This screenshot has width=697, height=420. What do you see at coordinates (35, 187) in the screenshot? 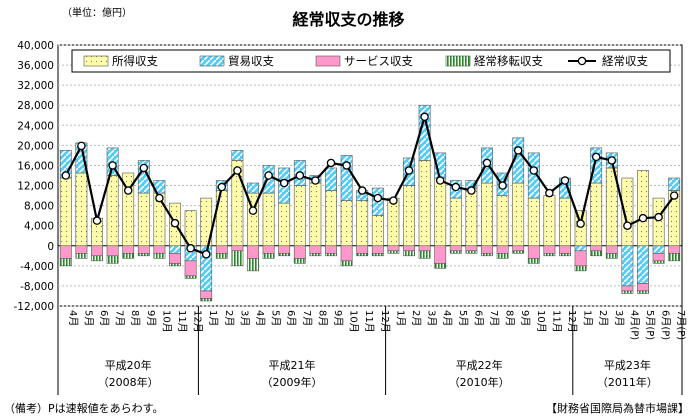
I see `y-tick-label: 12,000` at bounding box center [35, 187].